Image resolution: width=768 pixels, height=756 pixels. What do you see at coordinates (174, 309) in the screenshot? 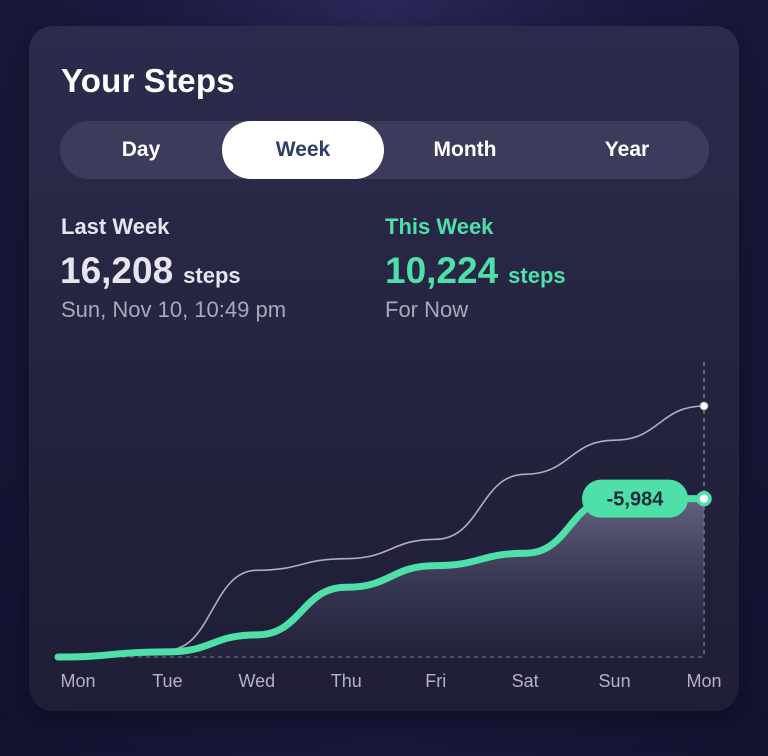
I see `last-week-timestamp: Sun, Nov 10, 10:49 pm` at bounding box center [174, 309].